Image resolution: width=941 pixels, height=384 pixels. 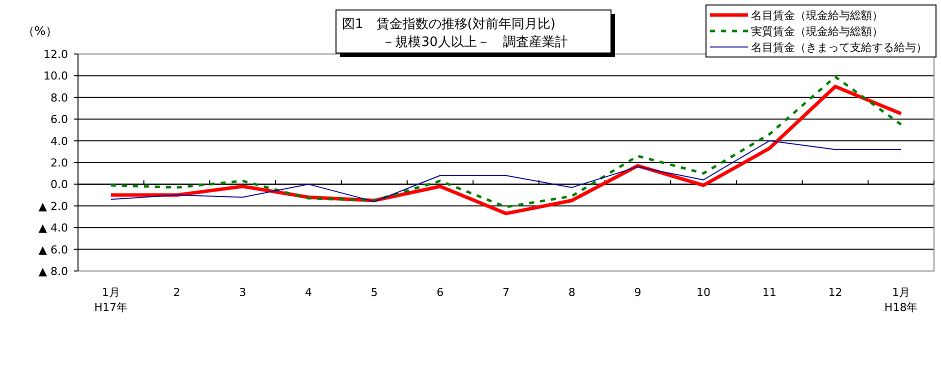 What do you see at coordinates (817, 31) in the screenshot?
I see `legend-label: 実質賃金（現金給与総額）` at bounding box center [817, 31].